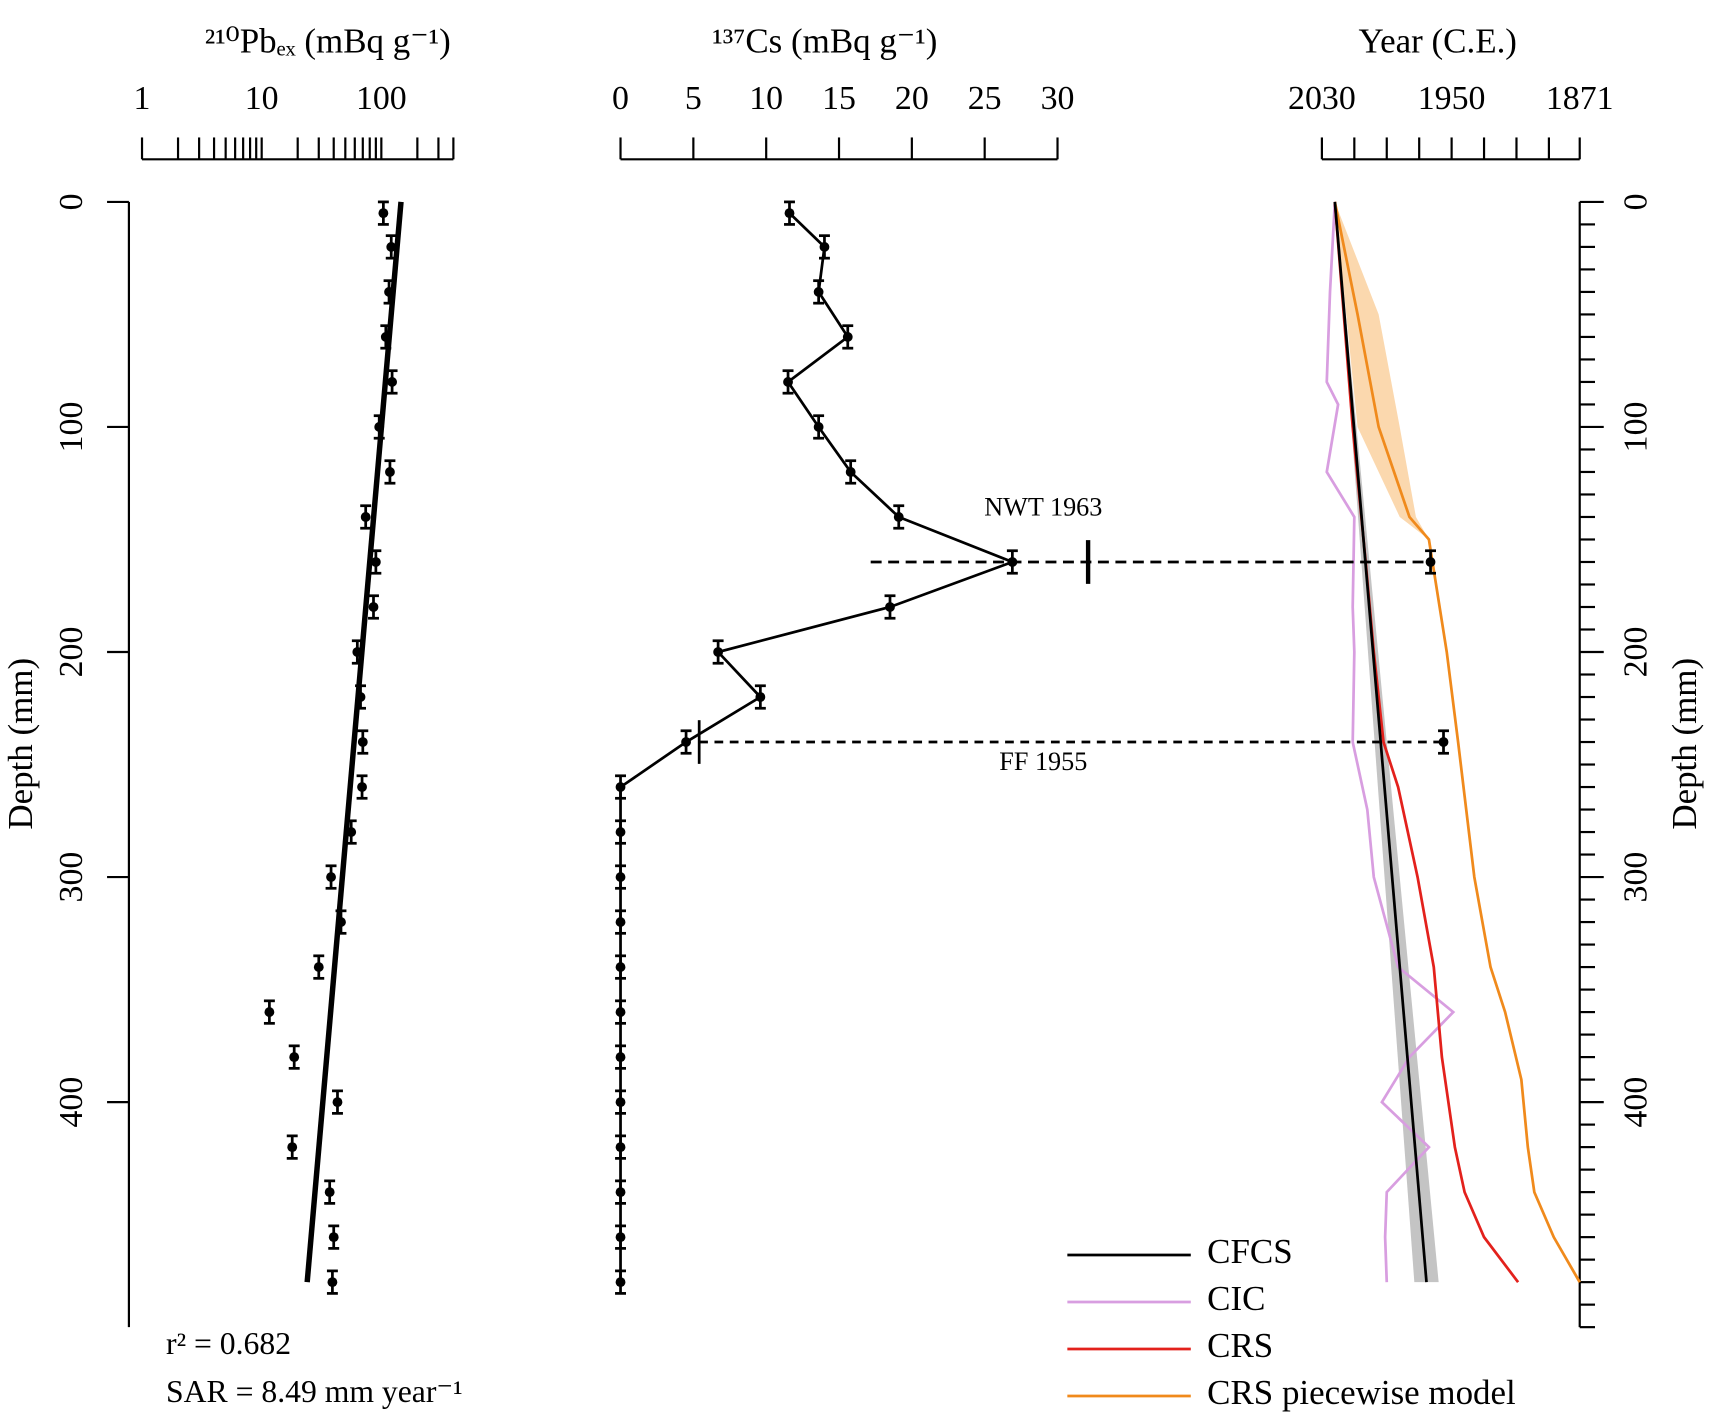  I want to click on uncertainty-band, so click(1381, 370).